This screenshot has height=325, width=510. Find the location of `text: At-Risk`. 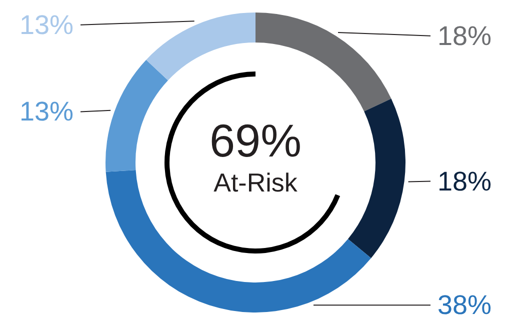

text: At-Risk is located at coordinates (256, 183).